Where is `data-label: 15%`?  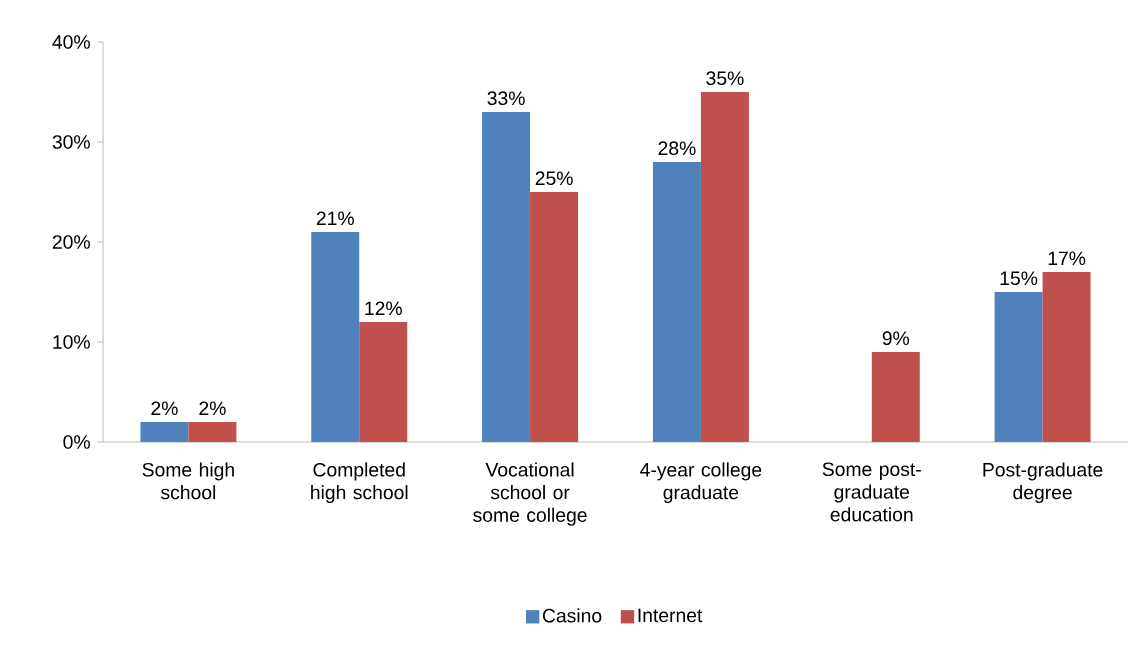
data-label: 15% is located at coordinates (1019, 278).